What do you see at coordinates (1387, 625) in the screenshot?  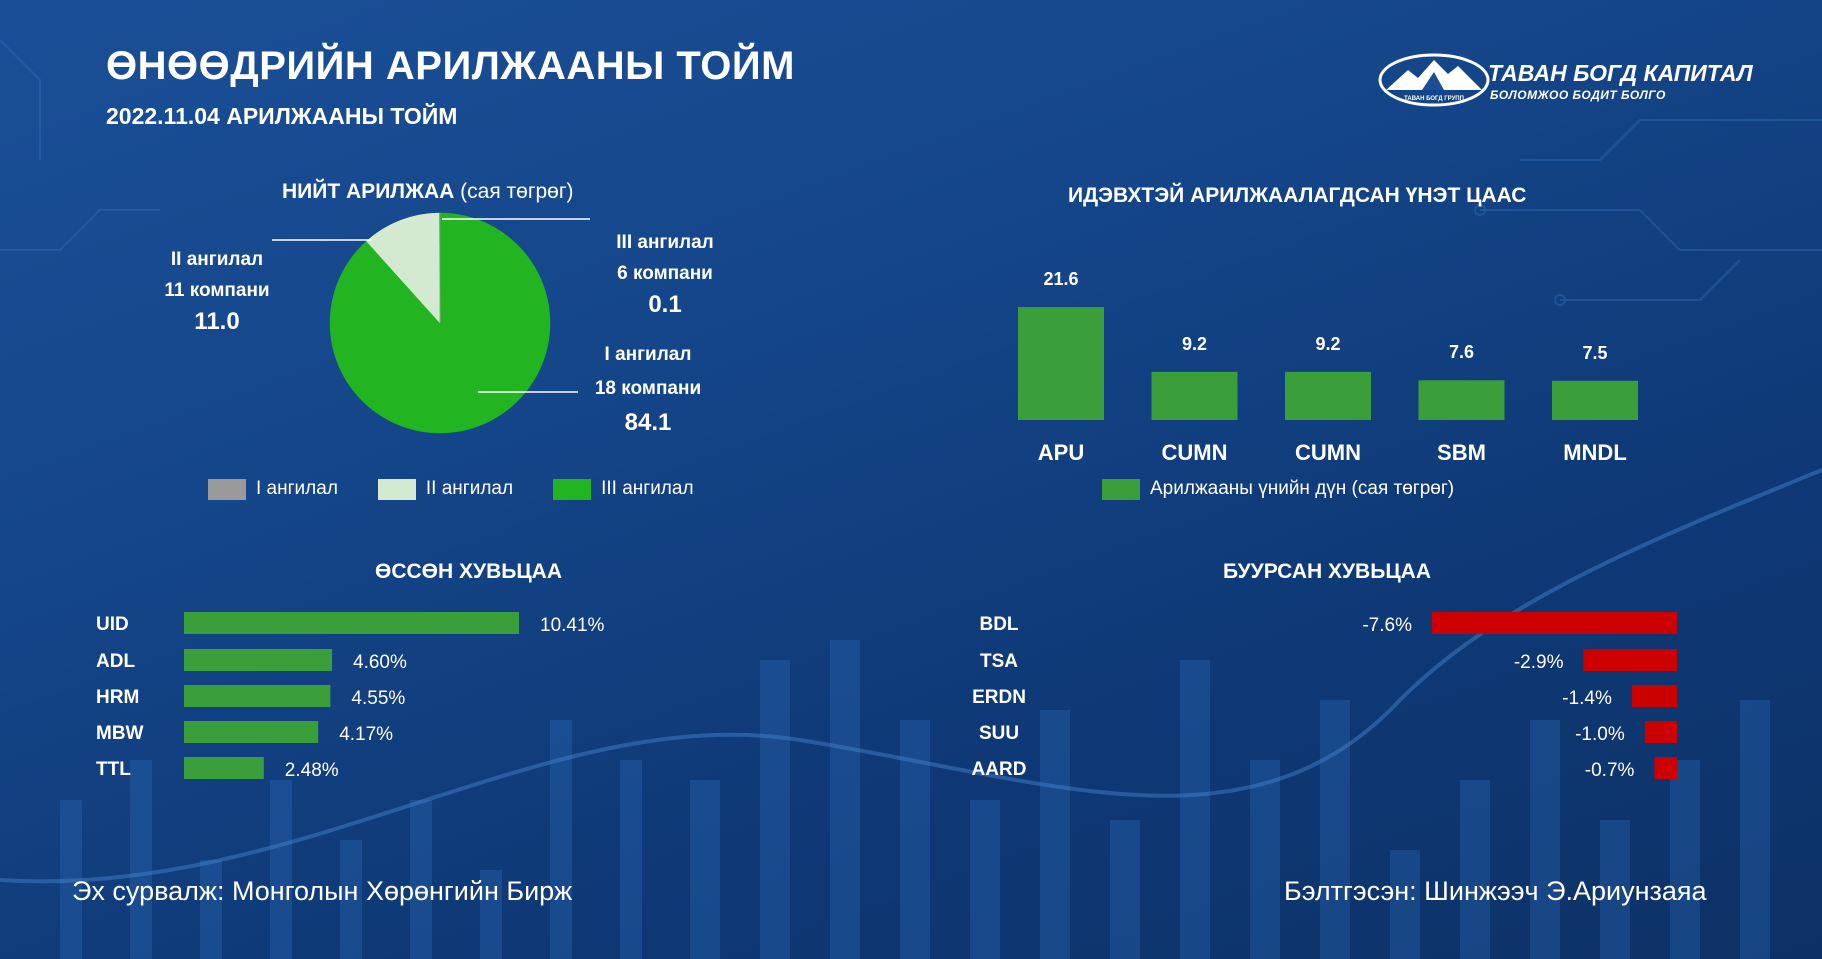 I see `loser-value-label: -7.6%` at bounding box center [1387, 625].